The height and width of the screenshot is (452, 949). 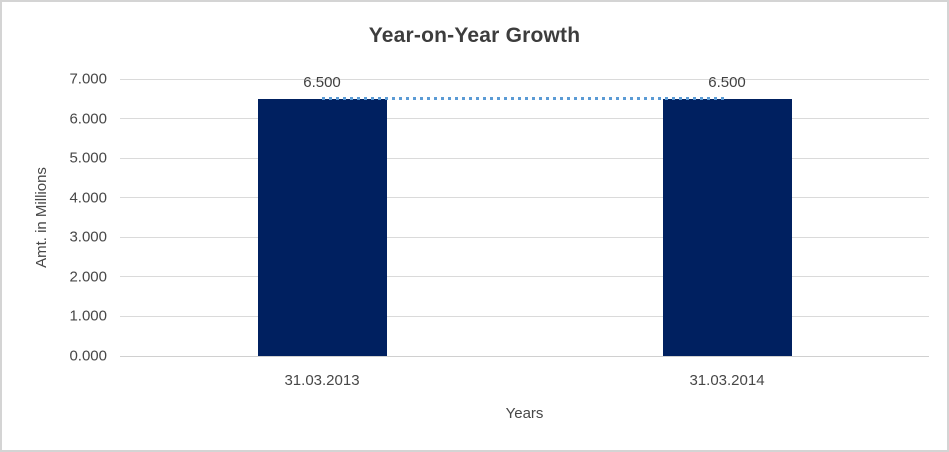 What do you see at coordinates (88, 316) in the screenshot?
I see `y-tick-label: 1.000` at bounding box center [88, 316].